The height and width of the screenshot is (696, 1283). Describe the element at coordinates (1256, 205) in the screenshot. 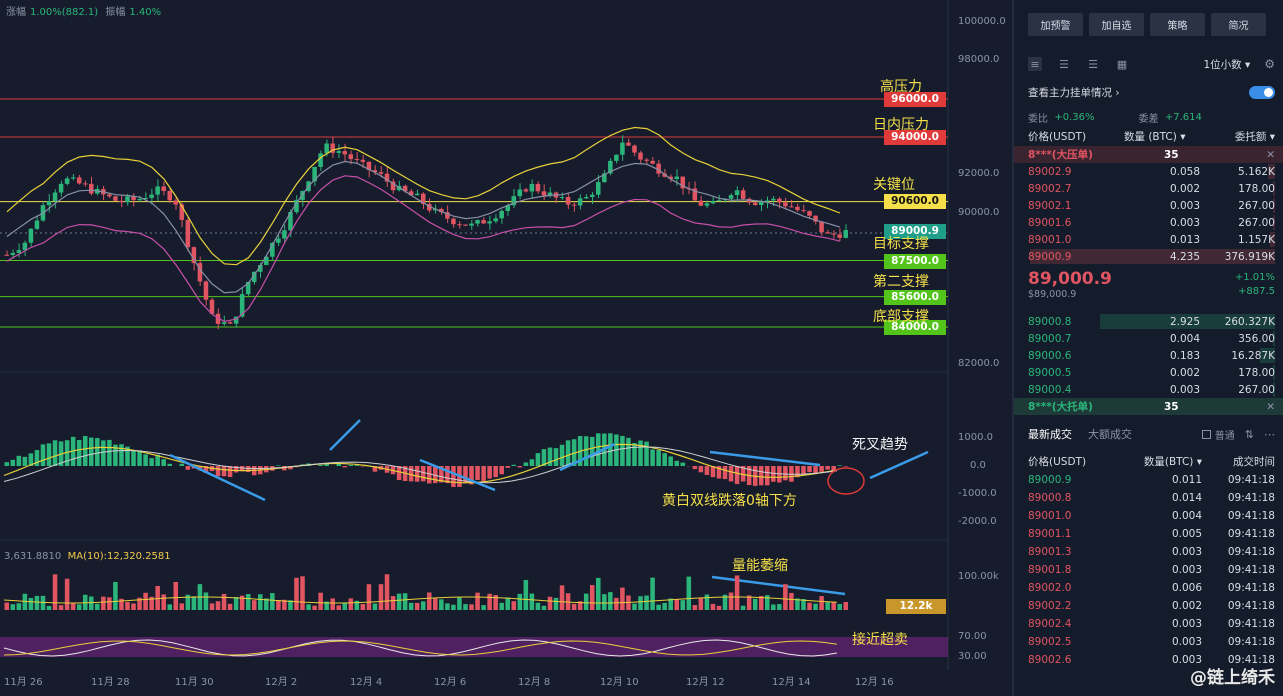

I see `order-amount: 267.00` at that location.